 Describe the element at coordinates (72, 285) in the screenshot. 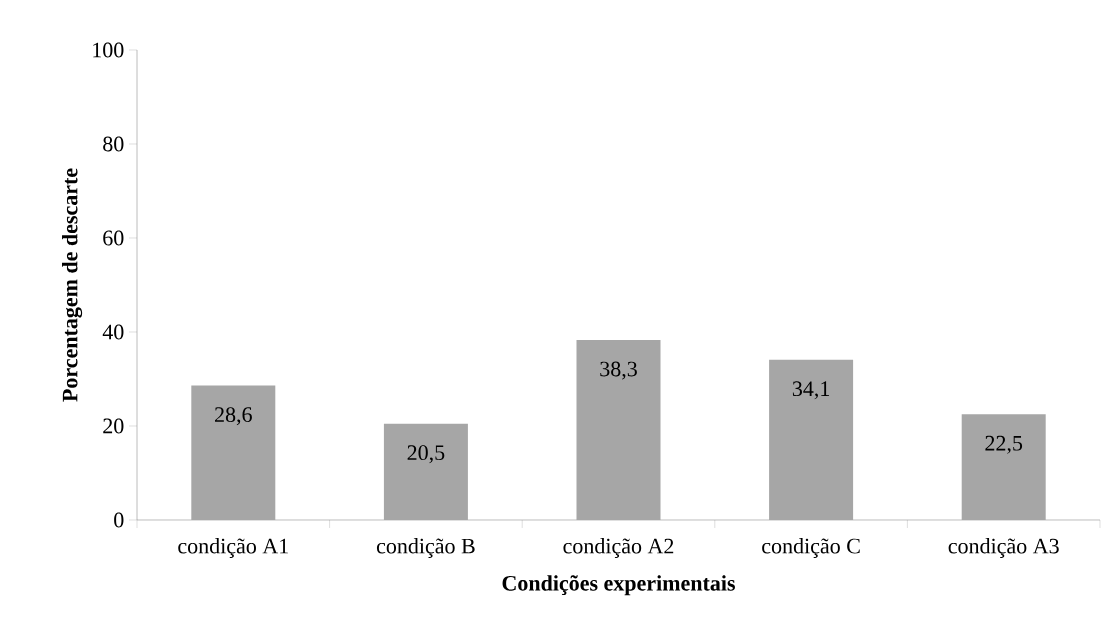

I see `y-axis-title: Porcentagem de descarte` at that location.